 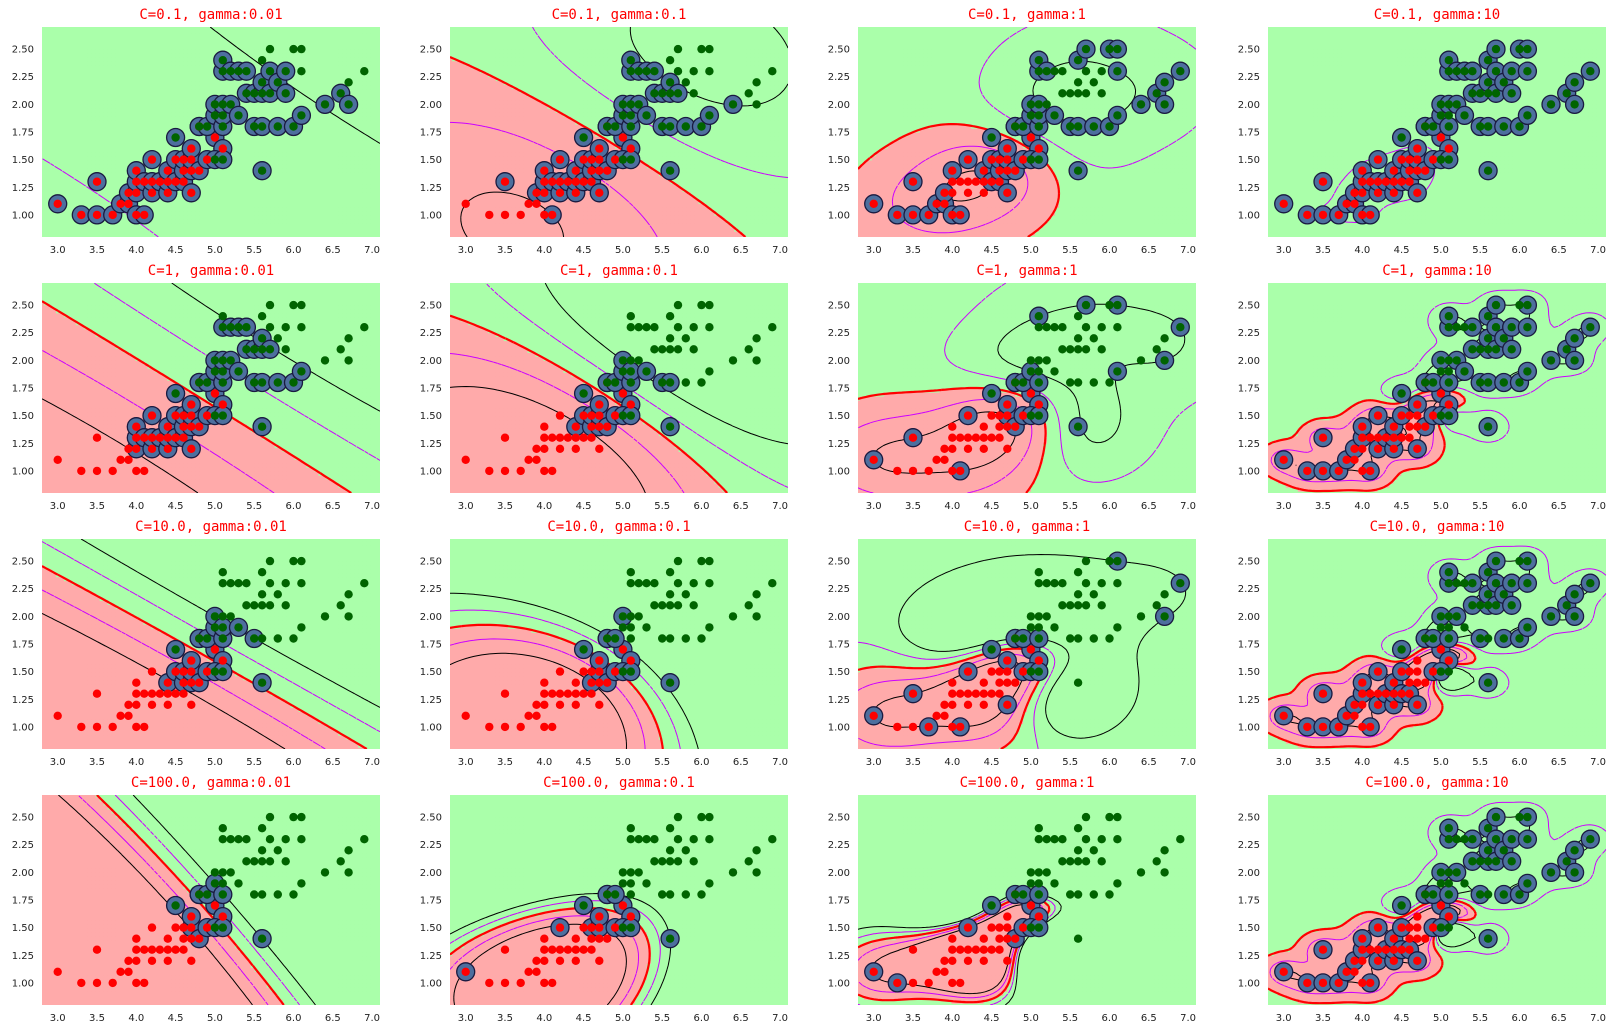 What do you see at coordinates (58, 204) in the screenshot?
I see `point-class0` at bounding box center [58, 204].